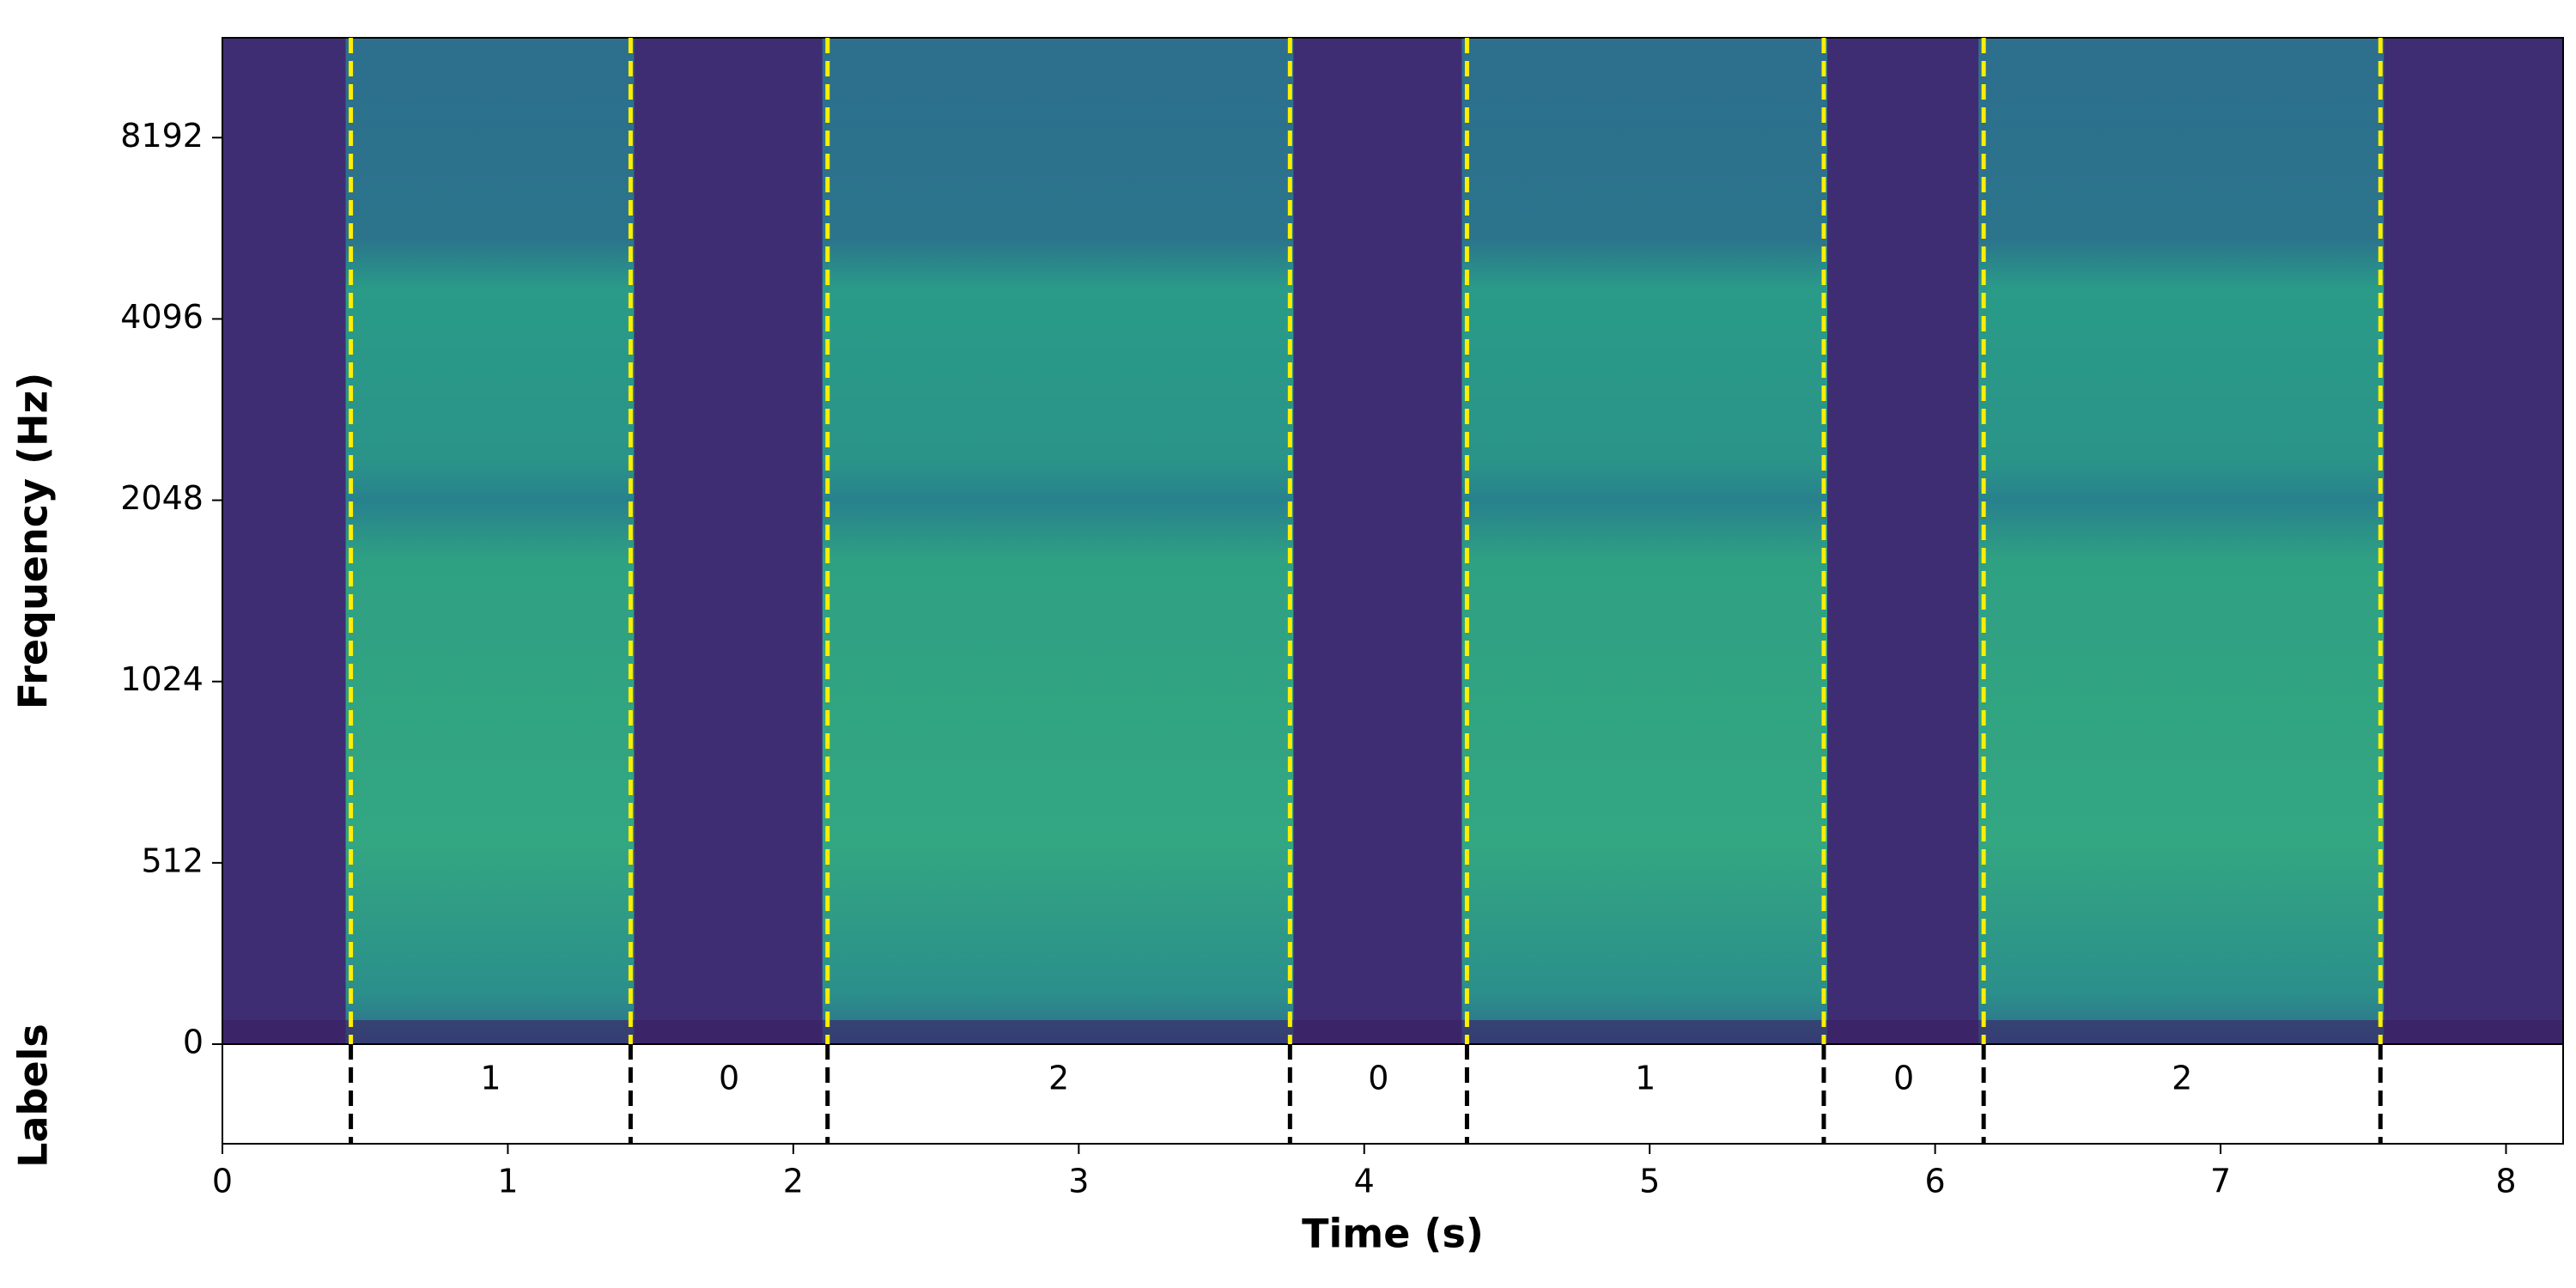 Image resolution: width=2576 pixels, height=1288 pixels. I want to click on y-tick-label: 2048, so click(162, 498).